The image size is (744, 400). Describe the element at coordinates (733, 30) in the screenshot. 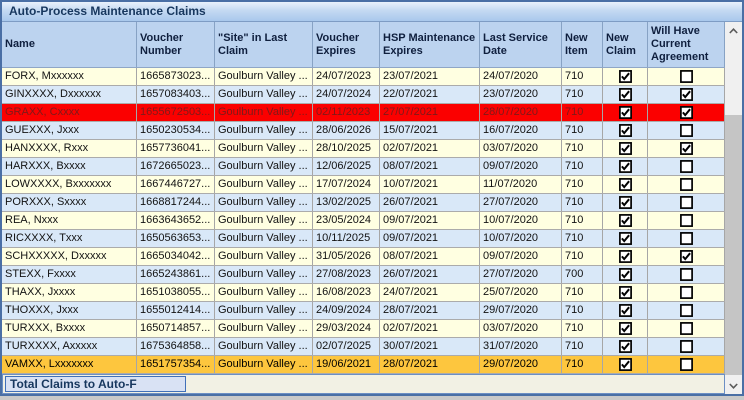

I see `scroll-up-button` at that location.